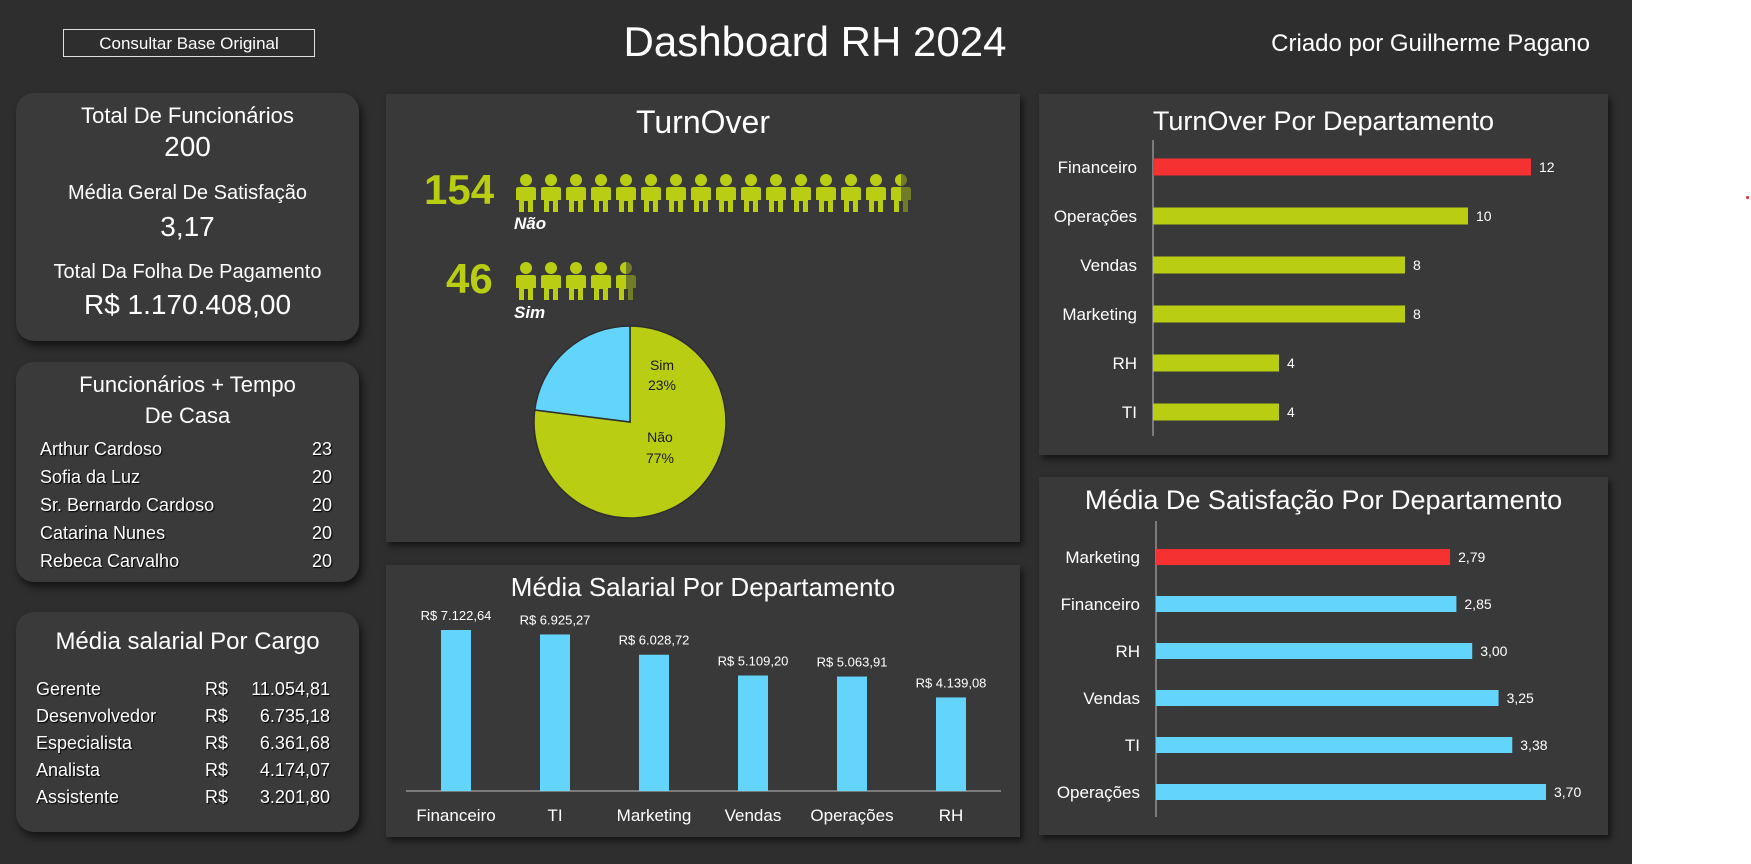 This screenshot has height=864, width=1751. I want to click on role-name: Assistente, so click(78, 797).